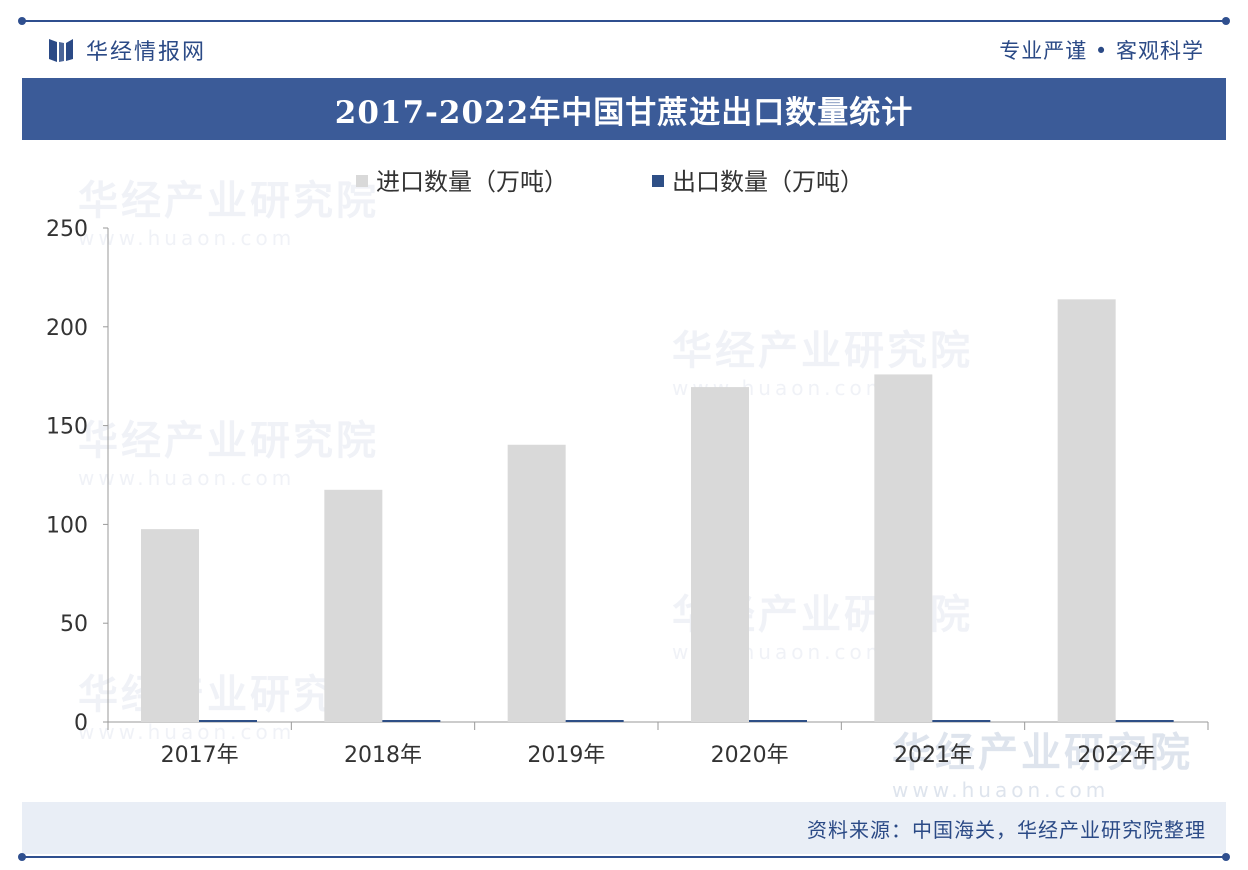 This screenshot has width=1248, height=870. Describe the element at coordinates (1101, 51) in the screenshot. I see `slogan: 专业严谨 • 客观科学` at that location.